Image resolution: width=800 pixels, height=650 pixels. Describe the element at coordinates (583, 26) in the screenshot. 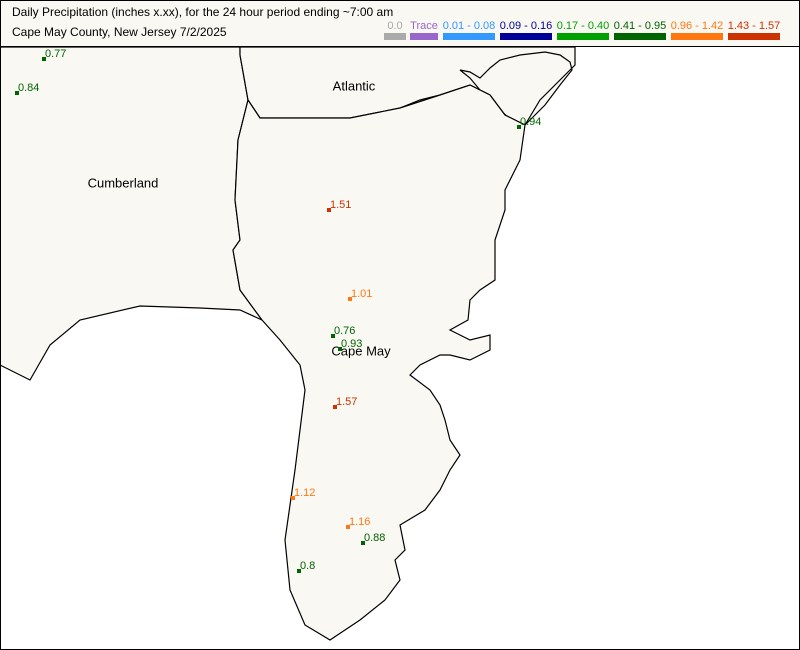

I see `legend-label: 0.17 - 0.40` at that location.